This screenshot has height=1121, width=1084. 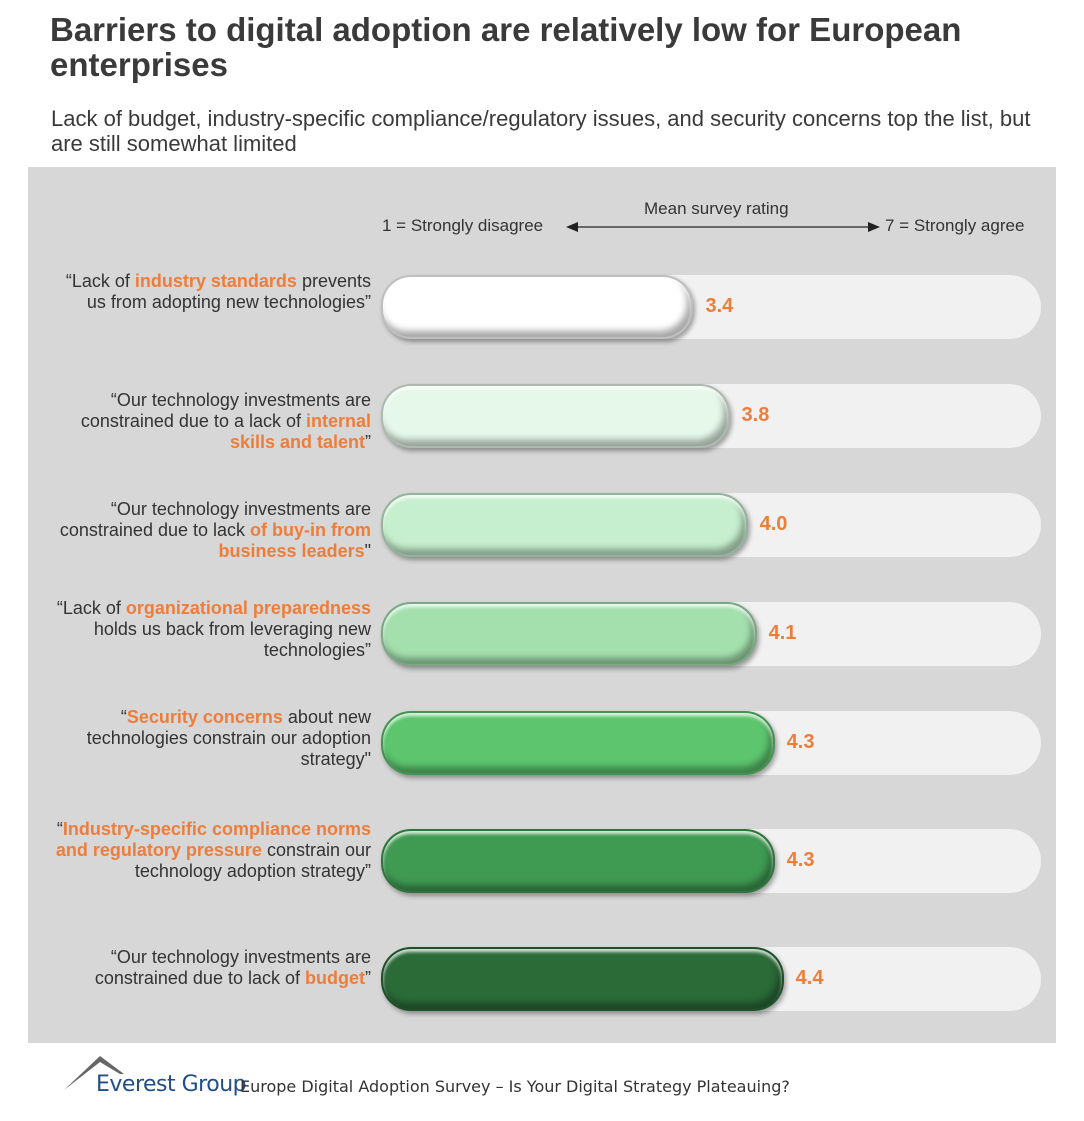 What do you see at coordinates (300, 431) in the screenshot?
I see `label-highlight: internal skills and talent` at bounding box center [300, 431].